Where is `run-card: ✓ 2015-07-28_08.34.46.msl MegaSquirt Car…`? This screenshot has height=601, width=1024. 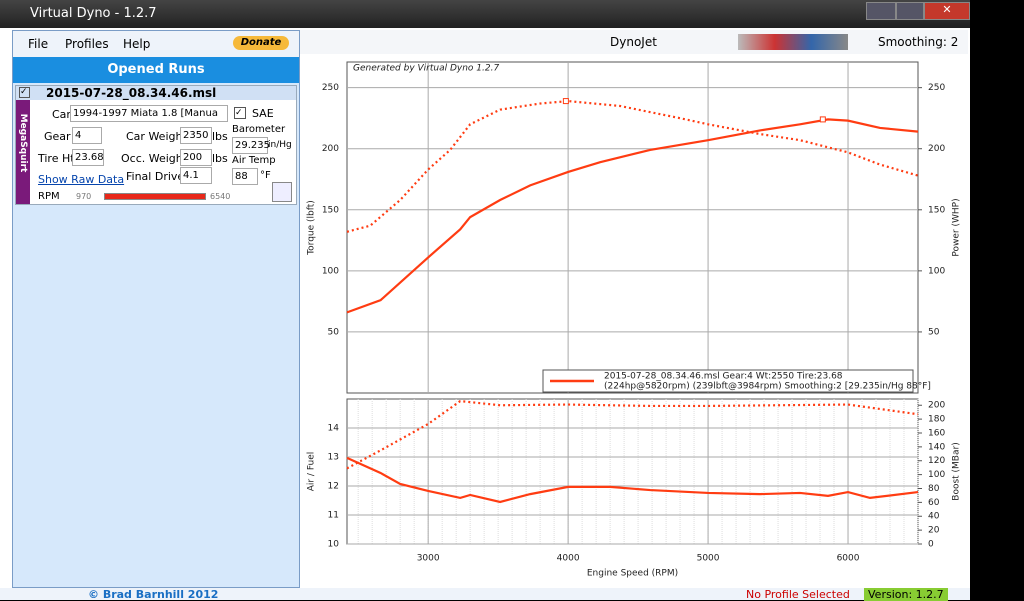
run-card: ✓ 2015-07-28_08.34.46.msl MegaSquirt Car… is located at coordinates (156, 145).